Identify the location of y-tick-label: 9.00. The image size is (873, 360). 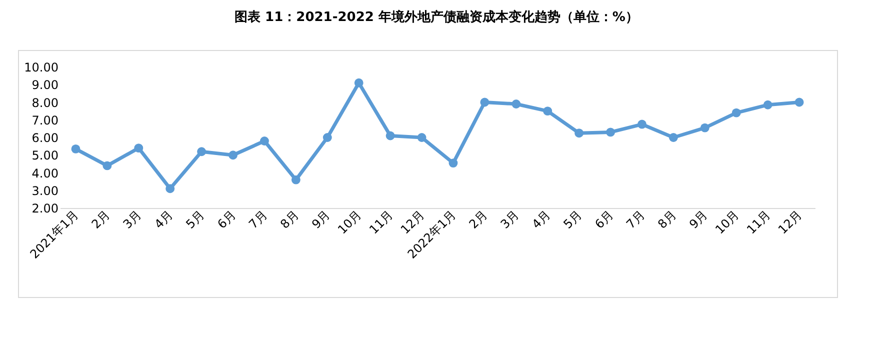
(45, 85).